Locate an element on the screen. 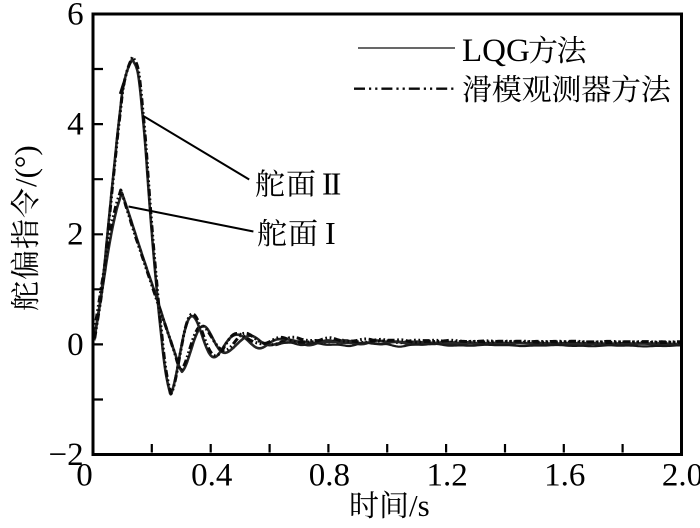 The image size is (700, 528). svg-text: 2.0 is located at coordinates (681, 476).